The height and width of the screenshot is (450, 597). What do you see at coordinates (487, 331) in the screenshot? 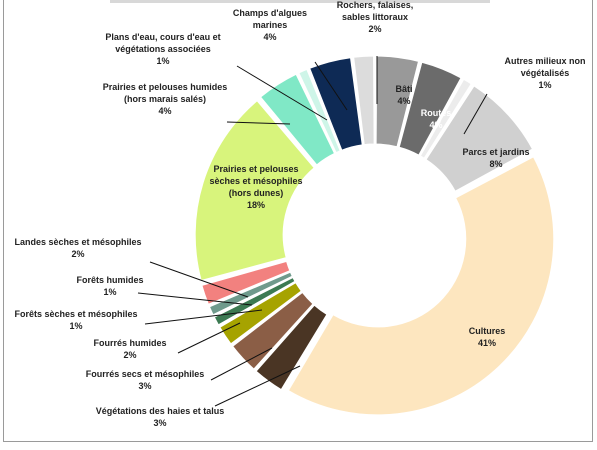
I see `slice-name-label: Cultures` at bounding box center [487, 331].